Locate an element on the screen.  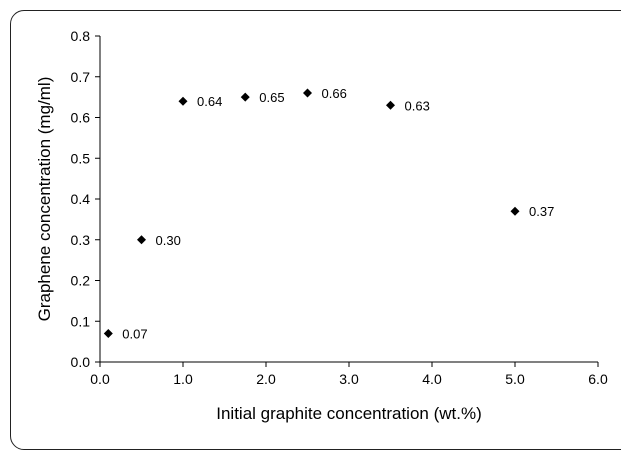
x-tick-label: 3.0 is located at coordinates (349, 379).